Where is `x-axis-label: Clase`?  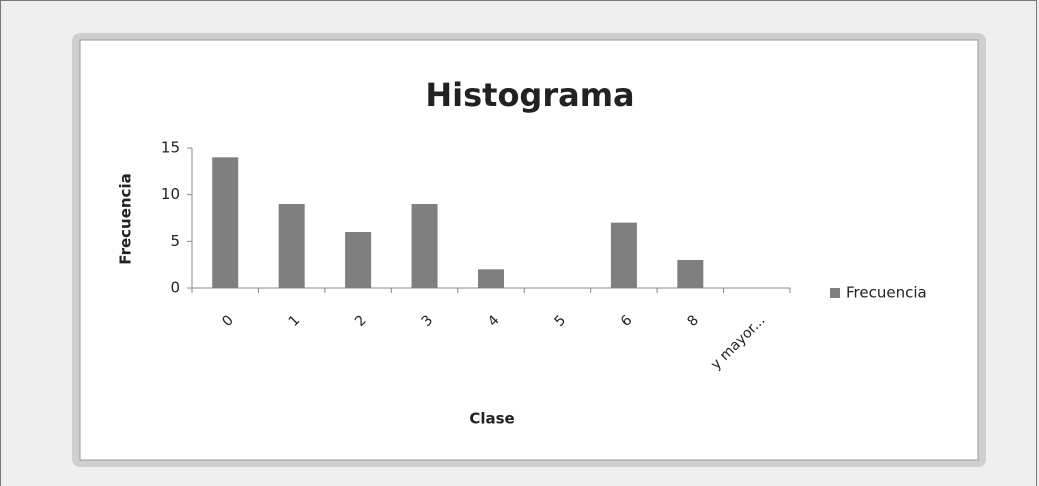 x-axis-label: Clase is located at coordinates (491, 419).